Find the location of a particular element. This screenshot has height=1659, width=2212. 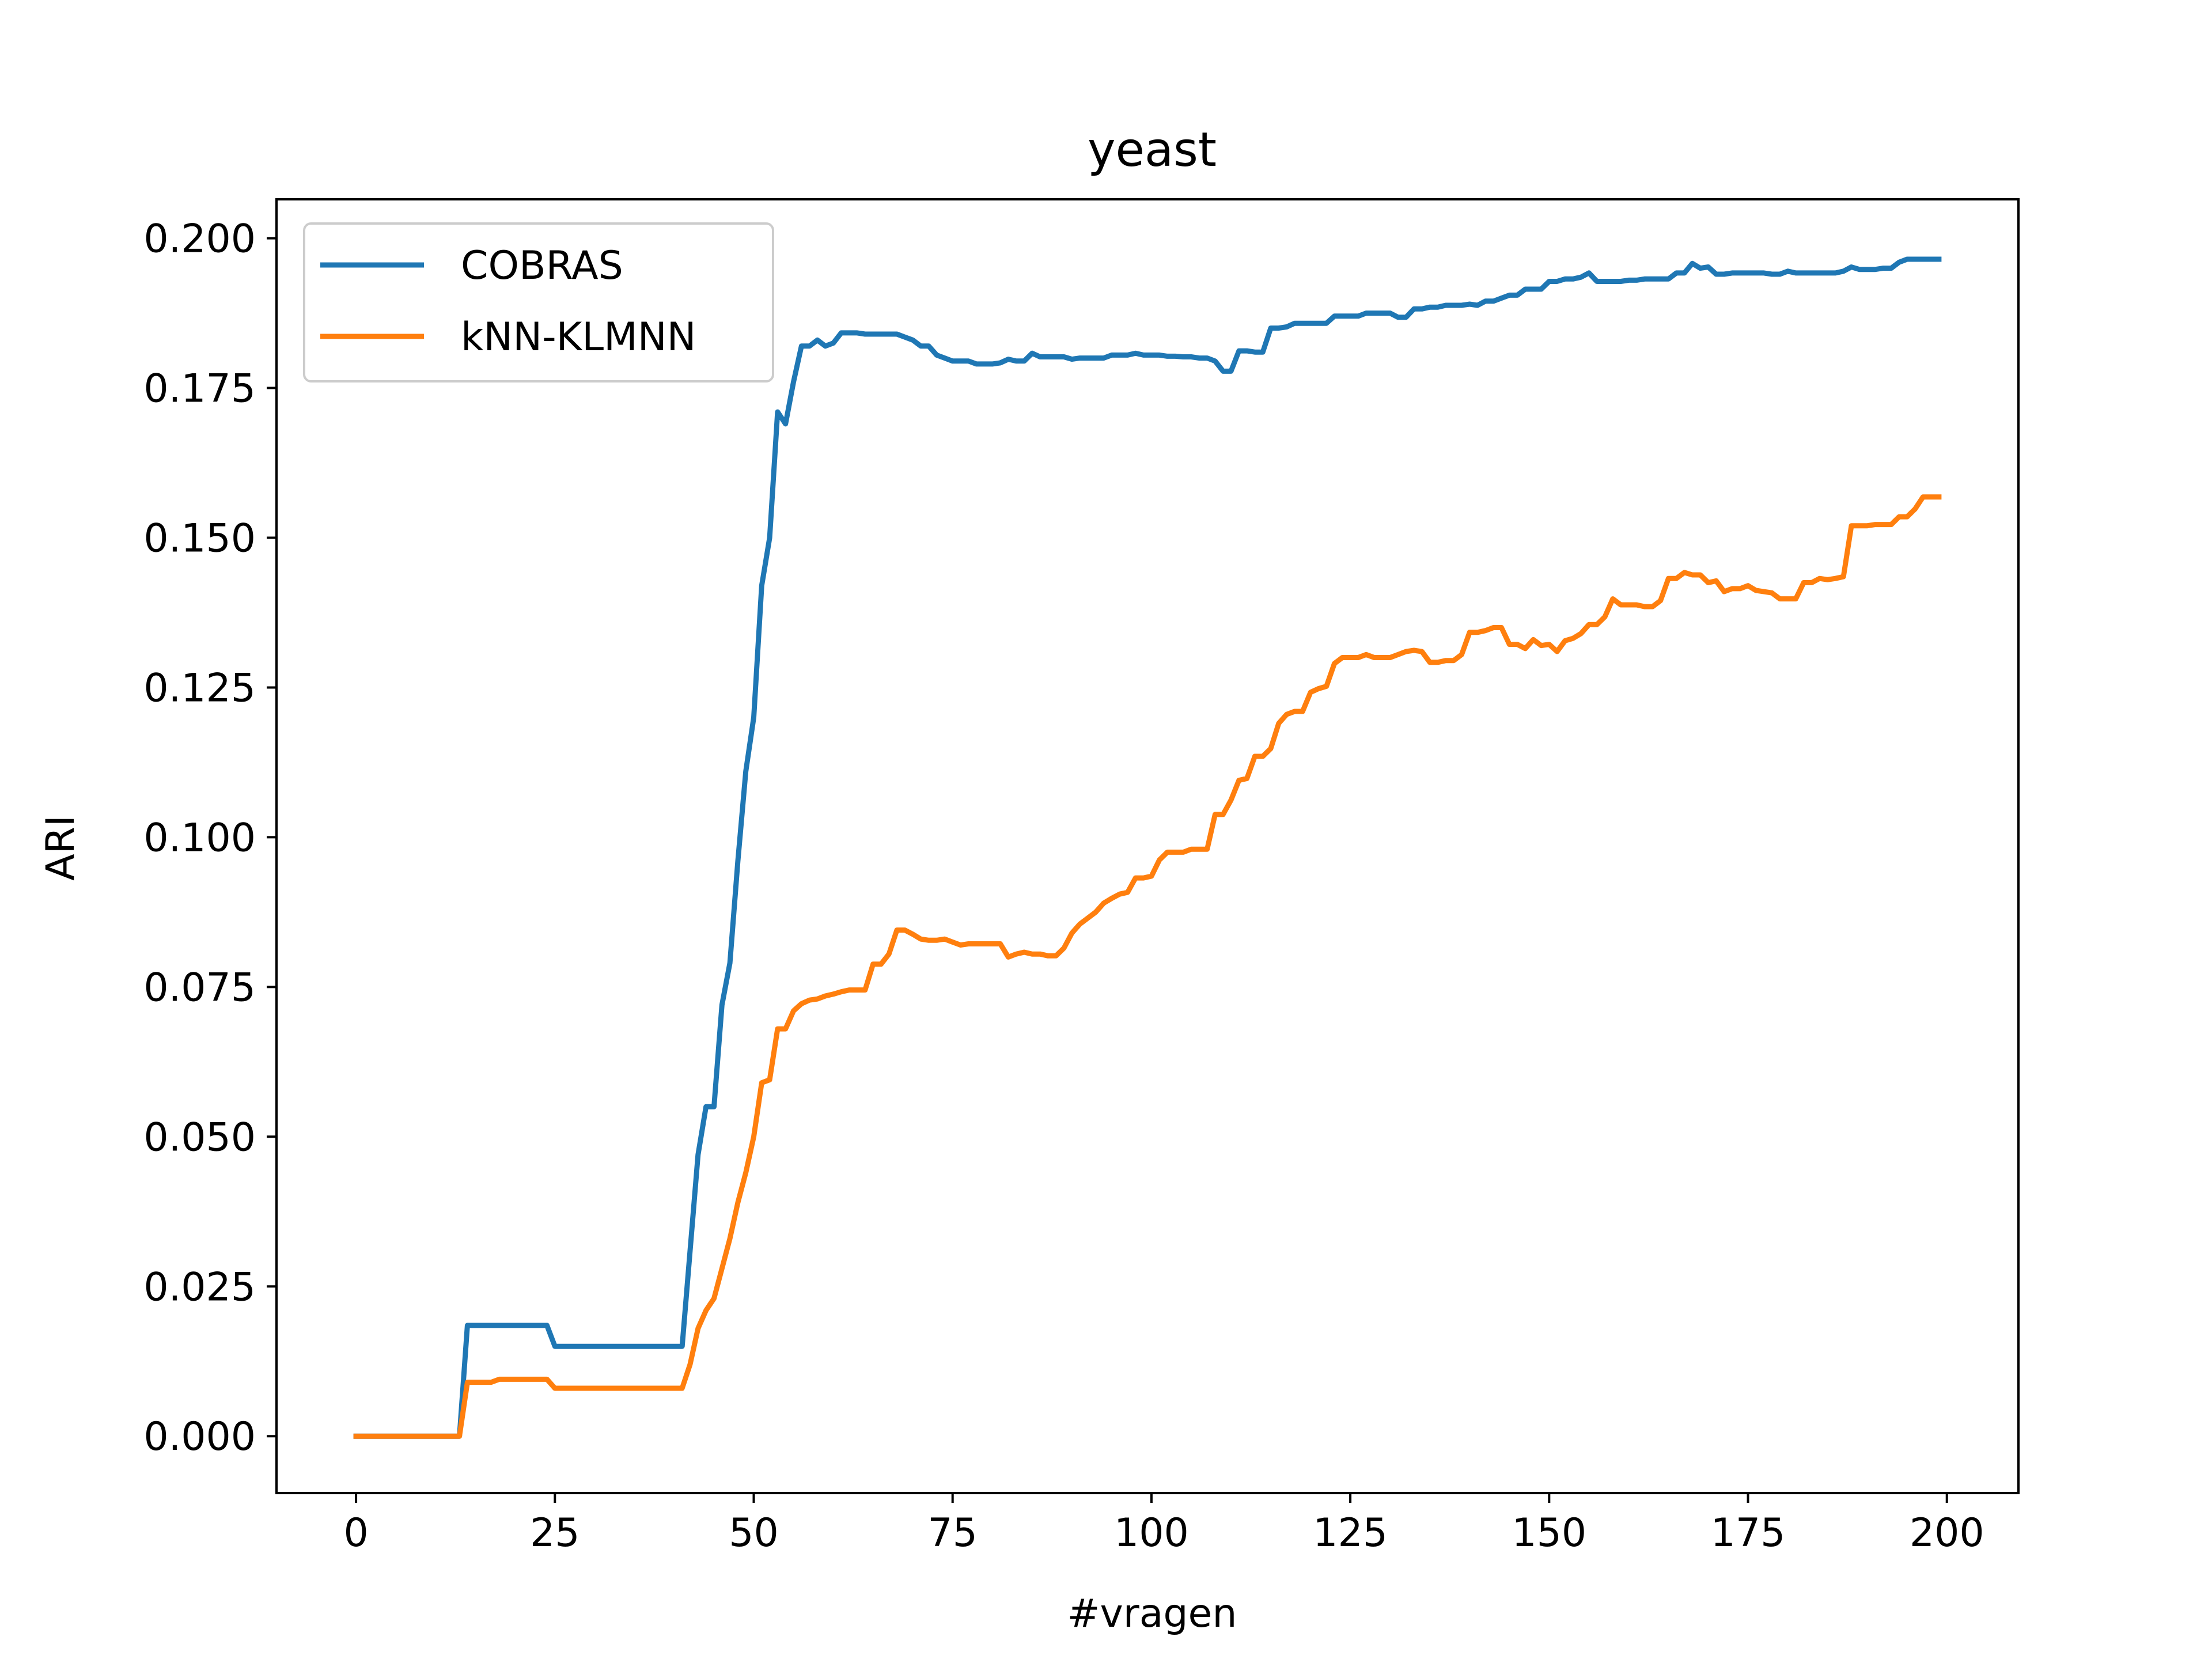

y-tick-label: 0.075 is located at coordinates (199, 987).